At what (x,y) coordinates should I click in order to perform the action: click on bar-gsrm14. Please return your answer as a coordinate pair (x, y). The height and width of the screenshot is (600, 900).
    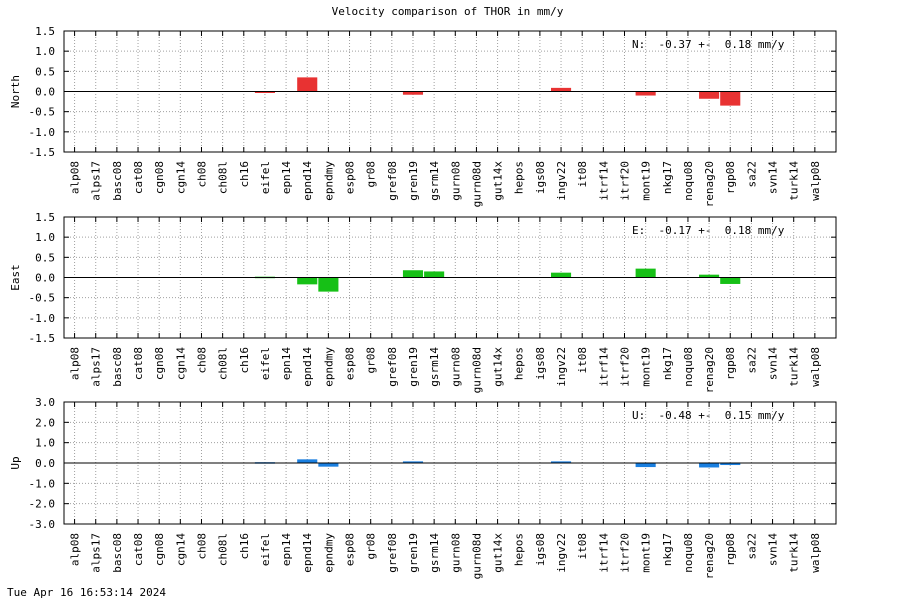
    Looking at the image, I should click on (434, 274).